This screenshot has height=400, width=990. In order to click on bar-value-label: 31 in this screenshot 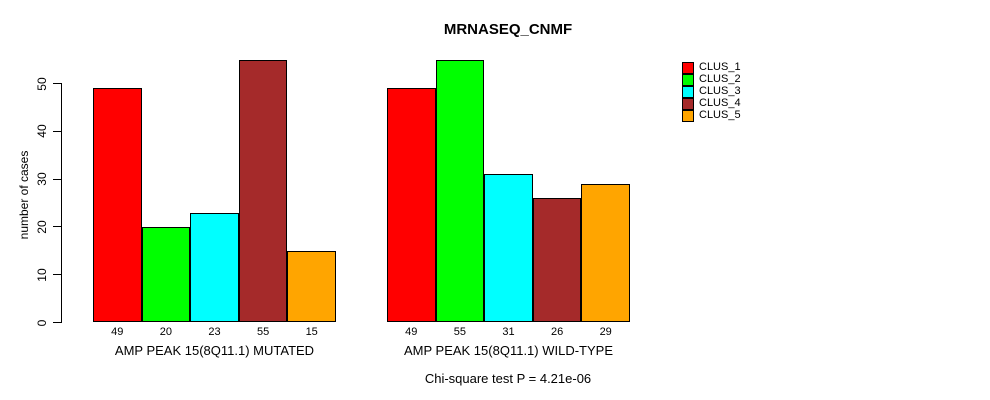, I will do `click(508, 332)`.